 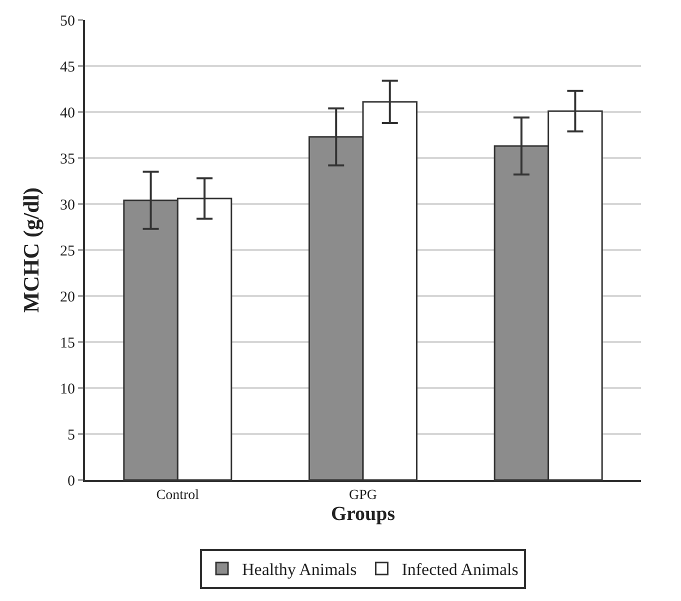 I want to click on y-tick-label: 20, so click(x=67, y=297).